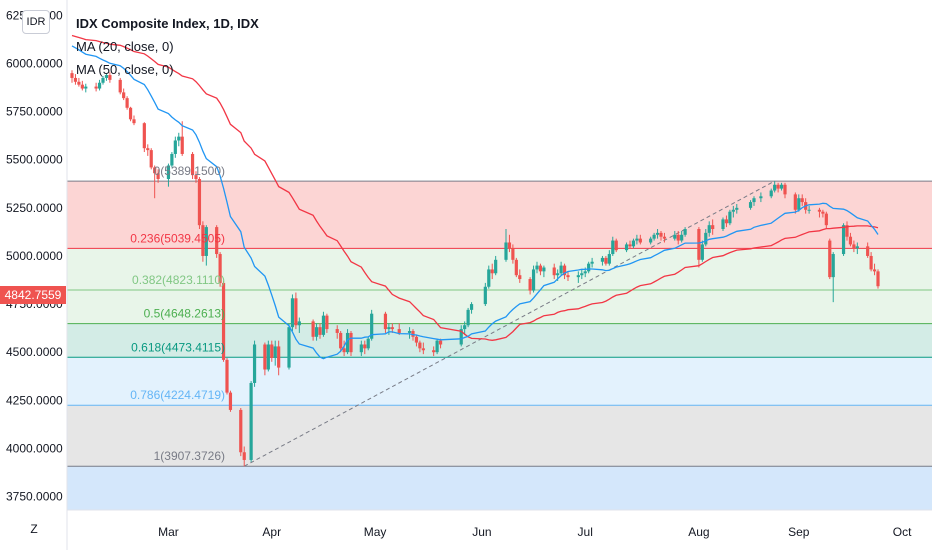 This screenshot has height=550, width=932. I want to click on y-tick-label: 3750.0000, so click(34, 497).